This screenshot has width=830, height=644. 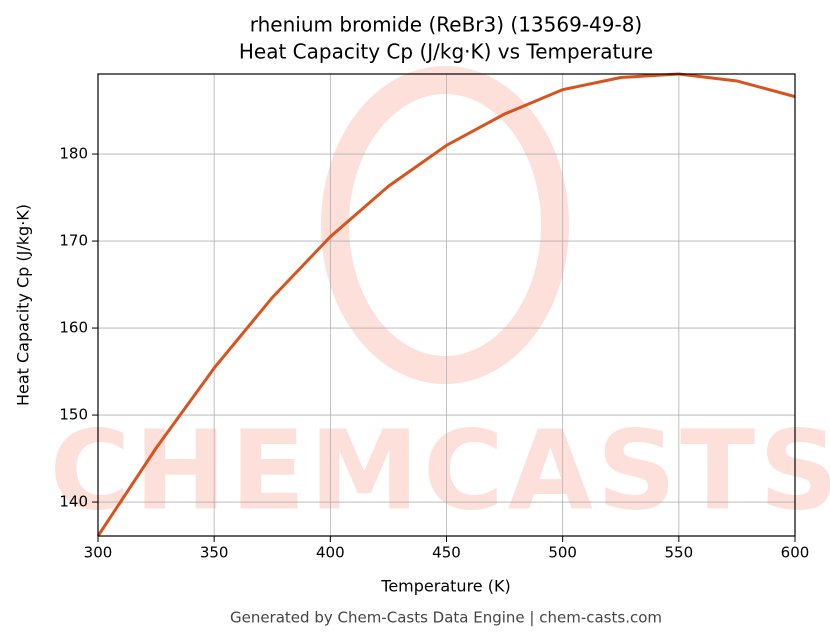 I want to click on x-tick-label: 300, so click(x=98, y=553).